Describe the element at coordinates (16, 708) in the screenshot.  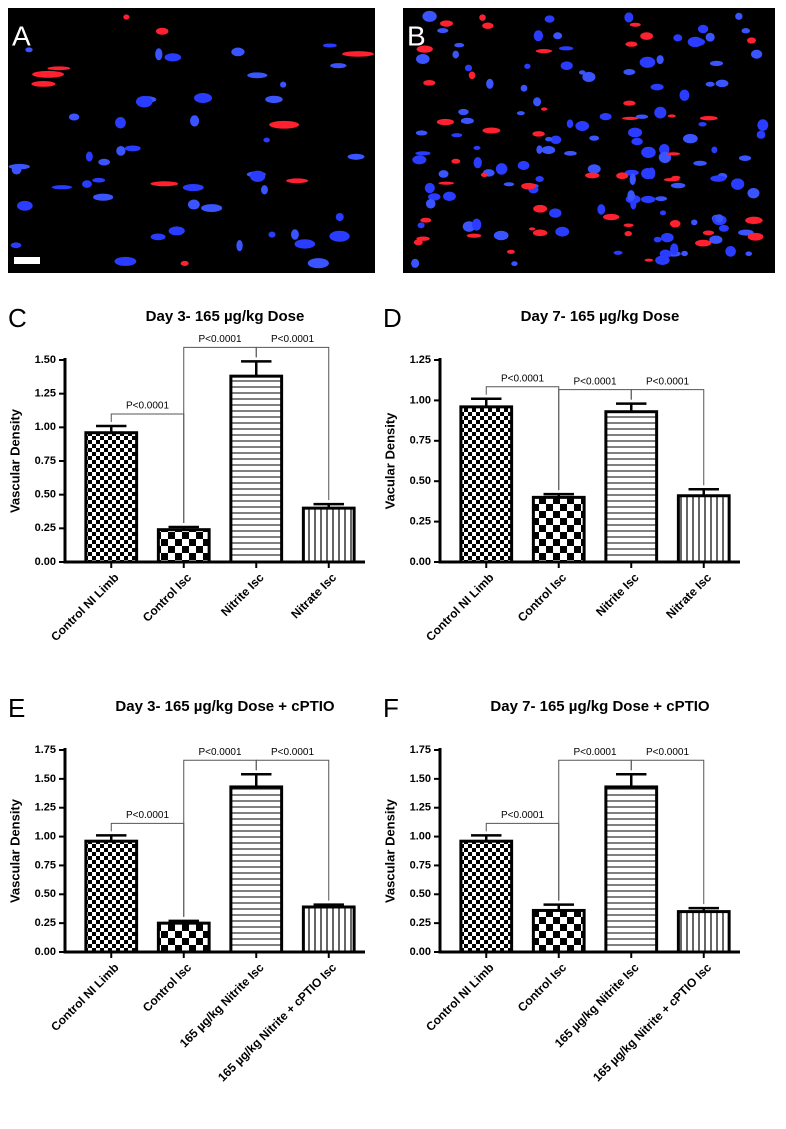
I see `panel-label: E` at that location.